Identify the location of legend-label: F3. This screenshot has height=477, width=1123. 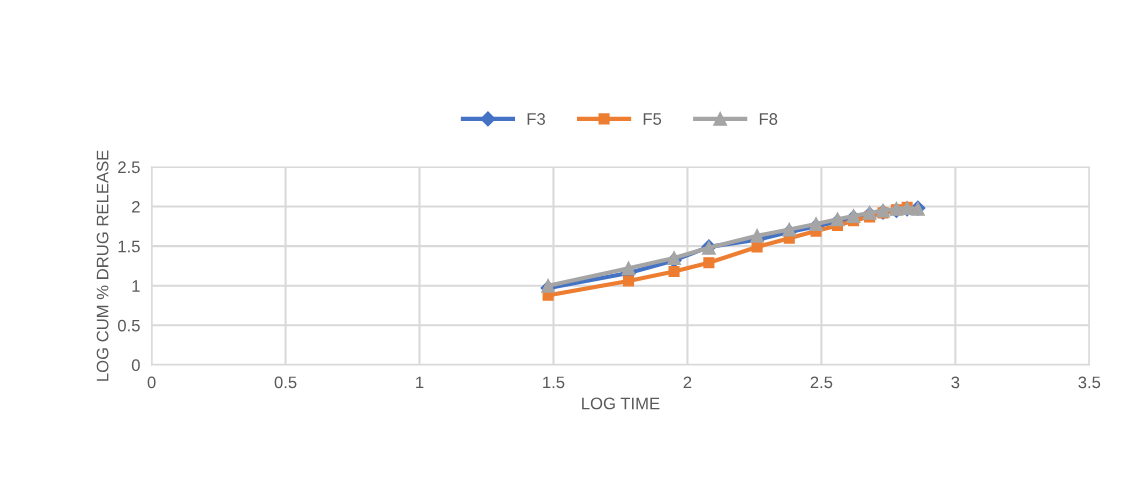
(536, 119).